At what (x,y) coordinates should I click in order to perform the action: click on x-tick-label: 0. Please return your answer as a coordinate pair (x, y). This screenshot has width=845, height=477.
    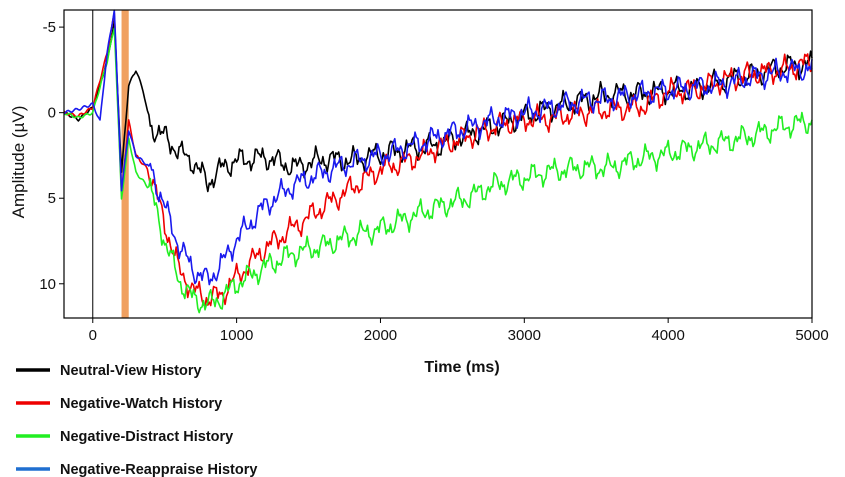
    Looking at the image, I should click on (93, 335).